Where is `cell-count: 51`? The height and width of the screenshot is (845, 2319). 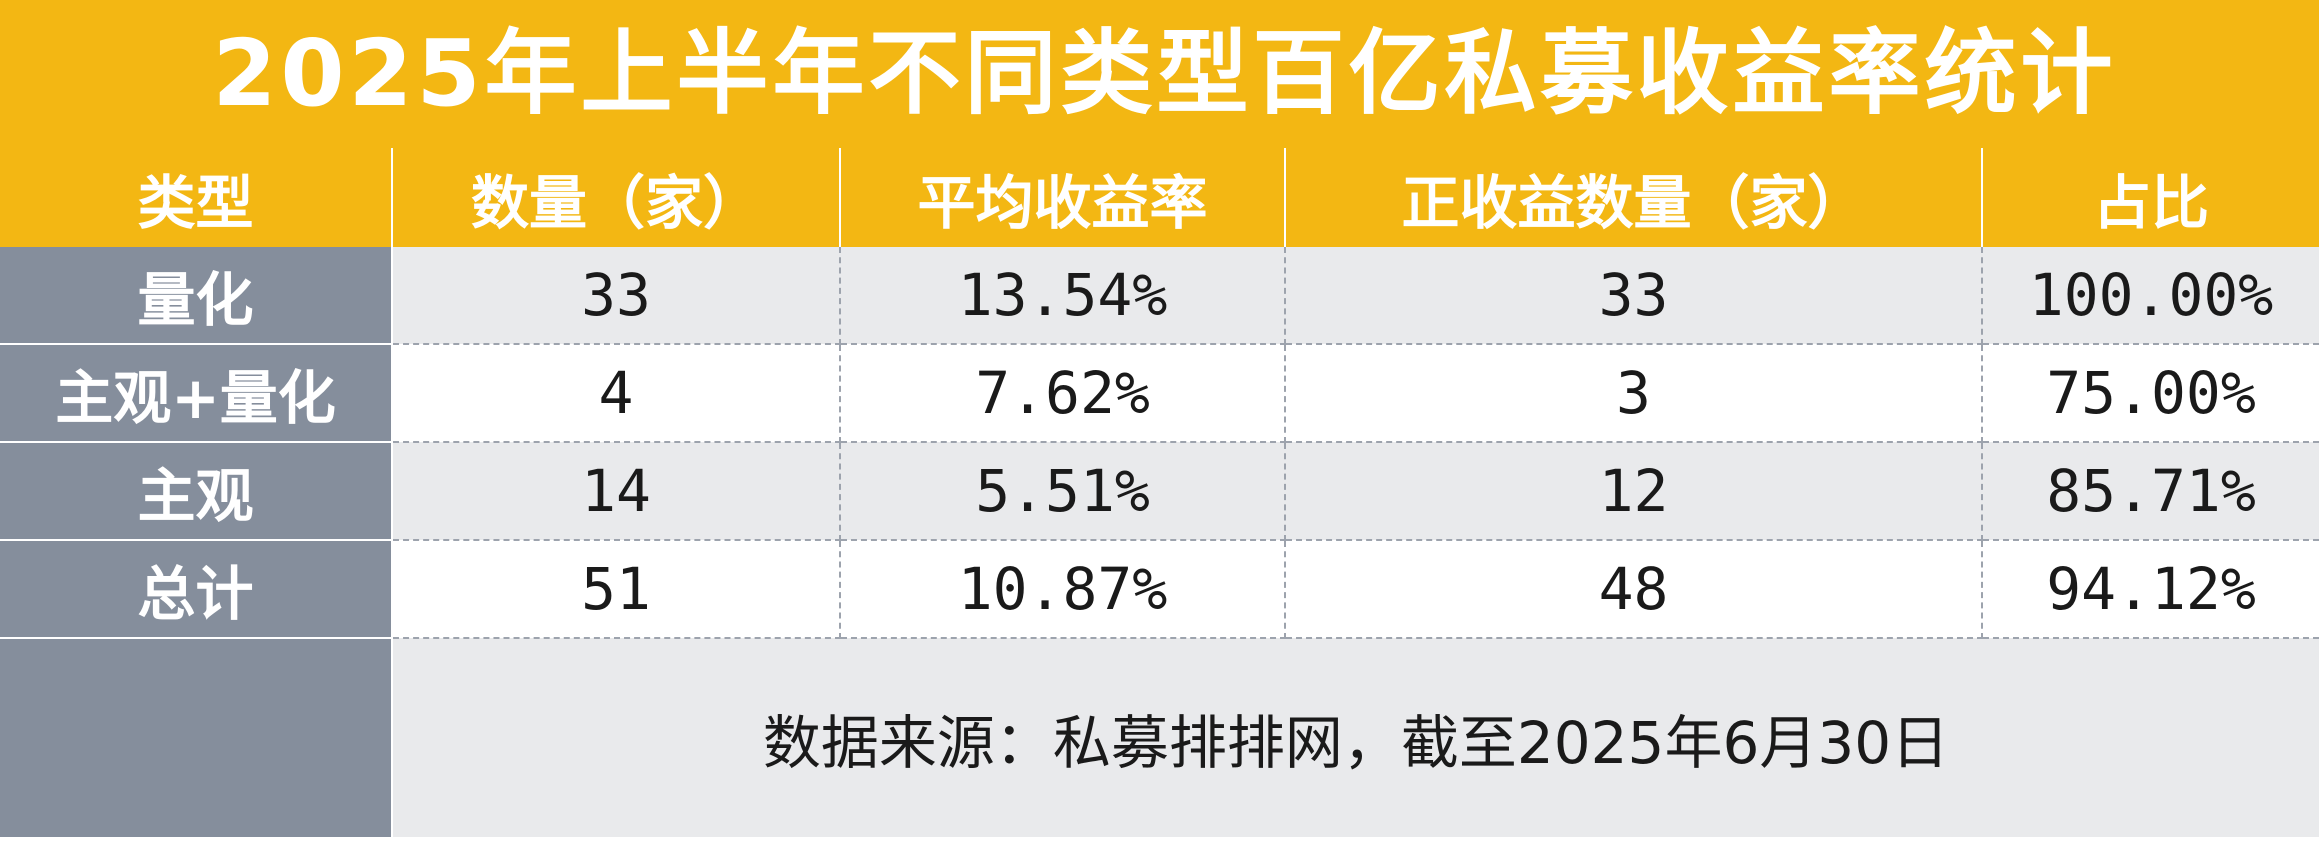 cell-count: 51 is located at coordinates (616, 589).